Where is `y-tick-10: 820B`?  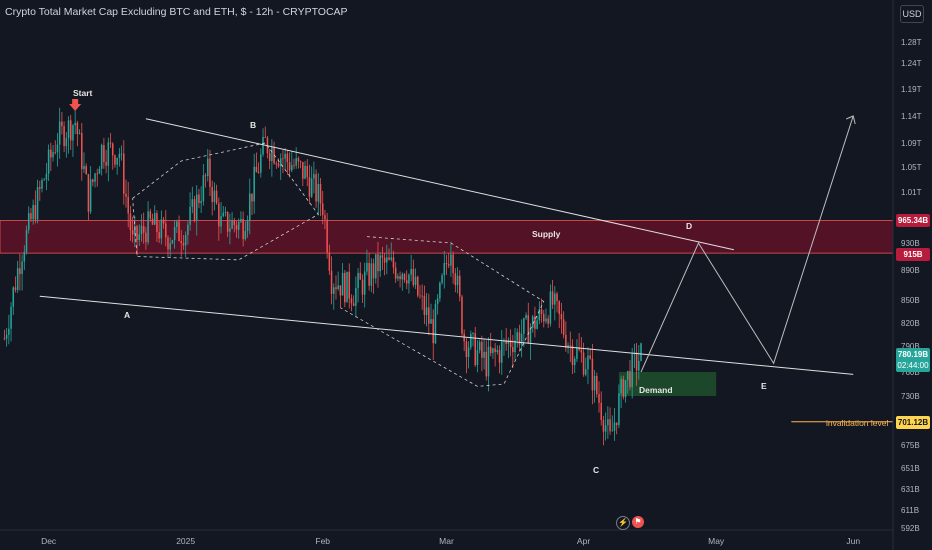
y-tick-10: 820B is located at coordinates (910, 323).